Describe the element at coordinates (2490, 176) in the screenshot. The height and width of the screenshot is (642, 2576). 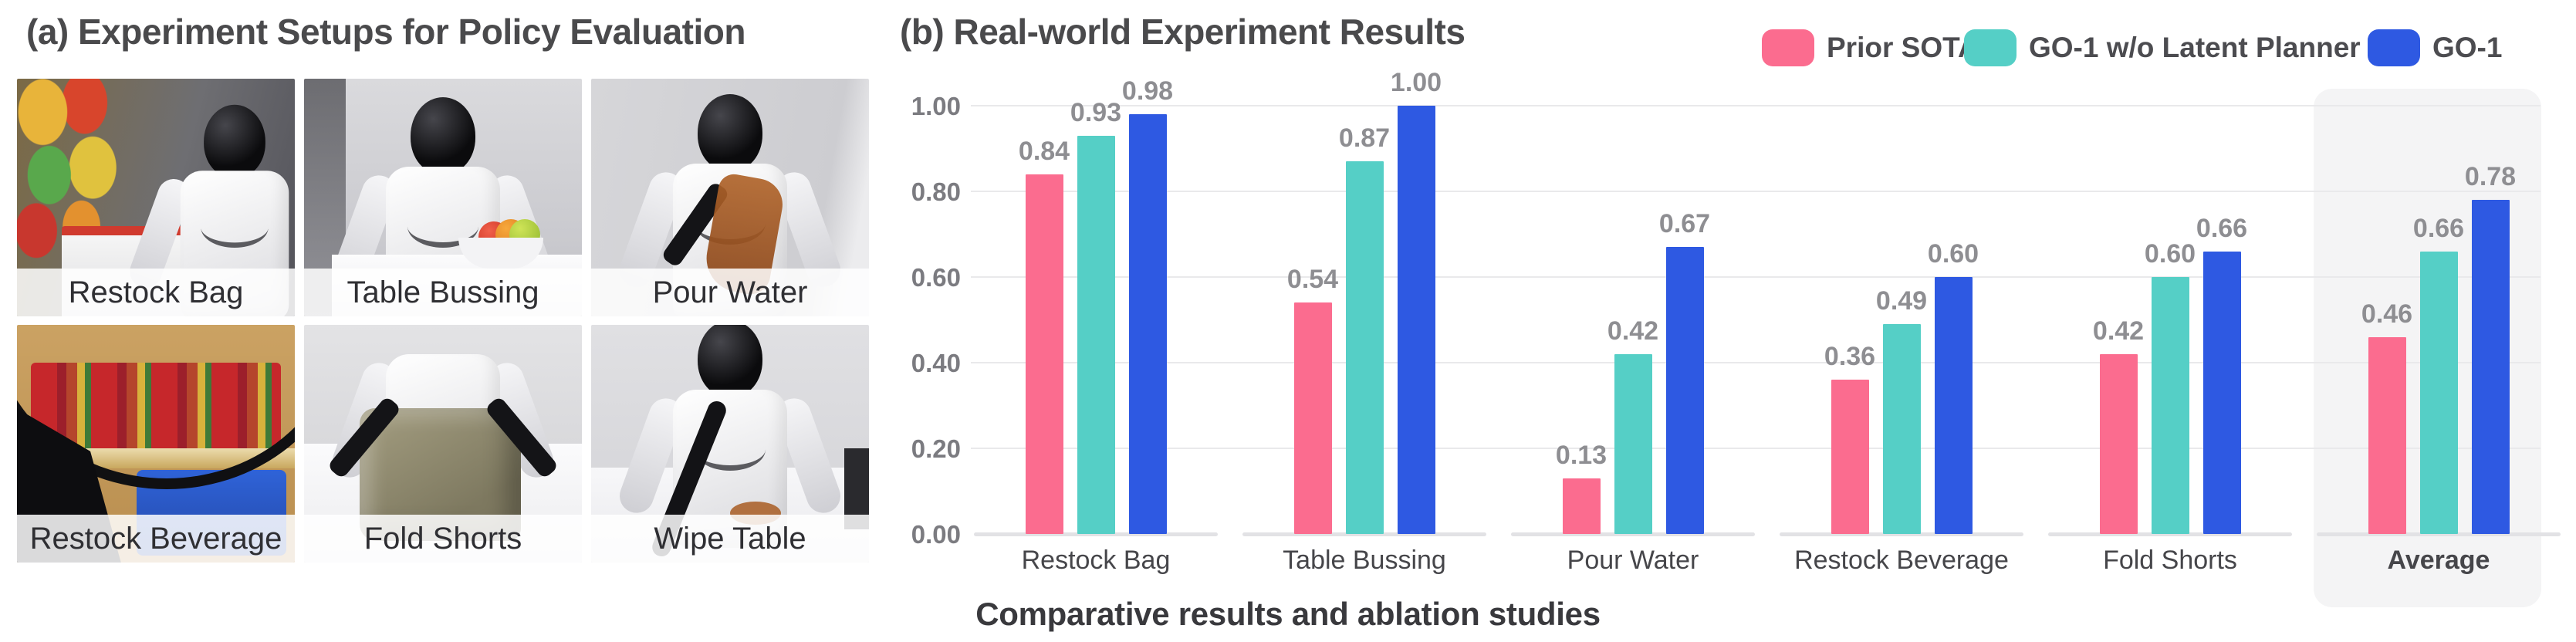
I see `bar-value-label: 0.78` at that location.